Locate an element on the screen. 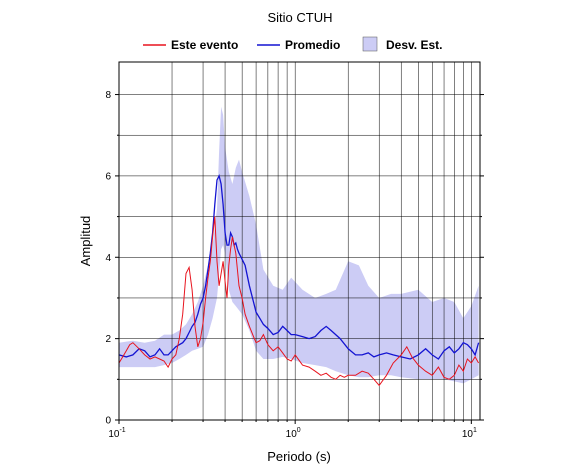  legend-label-band: Desv. Est. is located at coordinates (414, 45).